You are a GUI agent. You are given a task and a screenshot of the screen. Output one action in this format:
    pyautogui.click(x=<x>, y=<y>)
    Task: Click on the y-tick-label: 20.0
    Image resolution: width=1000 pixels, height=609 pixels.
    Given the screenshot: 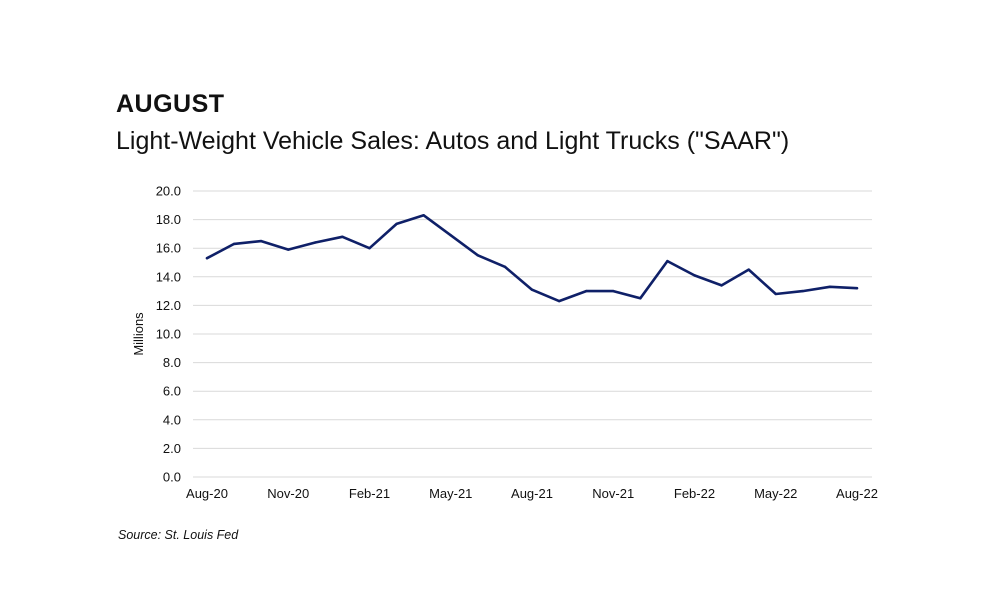 What is the action you would take?
    pyautogui.click(x=168, y=191)
    